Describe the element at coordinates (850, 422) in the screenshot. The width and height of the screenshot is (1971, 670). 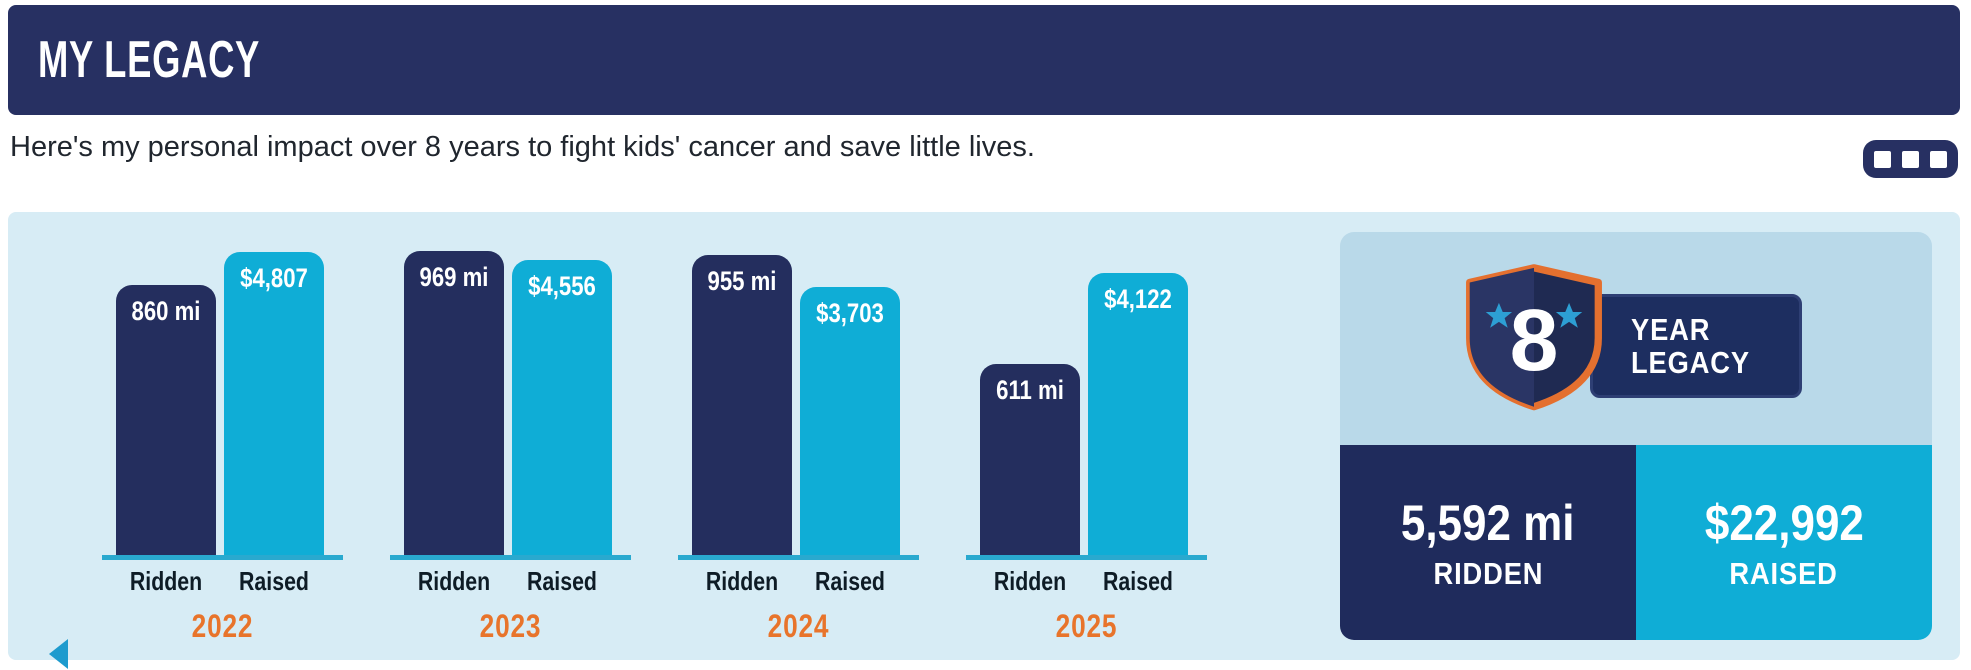
I see `bar-raised-2024: $3,703` at that location.